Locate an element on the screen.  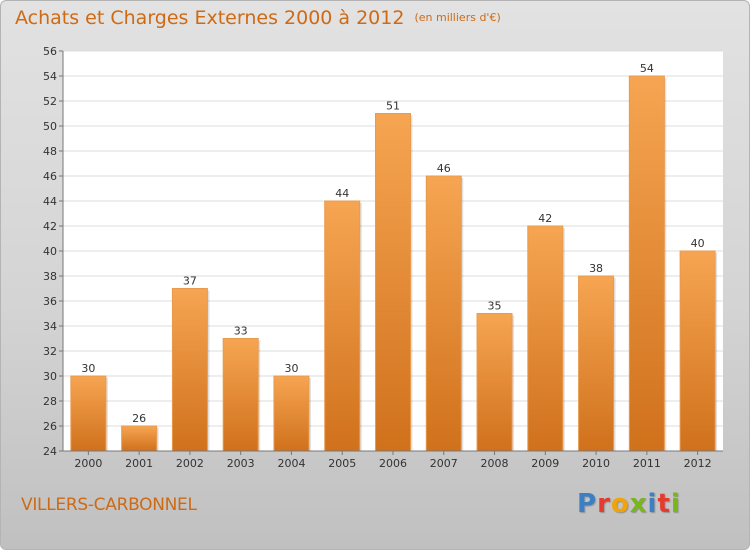
logo-letter: t is located at coordinates (664, 504).